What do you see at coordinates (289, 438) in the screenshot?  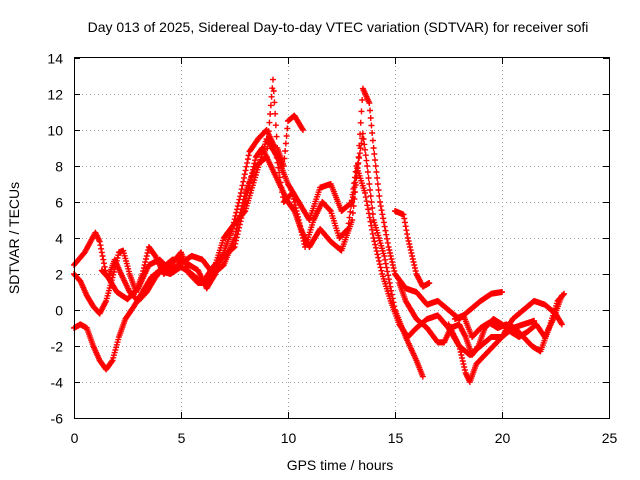 I see `x-tick-label: 10` at bounding box center [289, 438].